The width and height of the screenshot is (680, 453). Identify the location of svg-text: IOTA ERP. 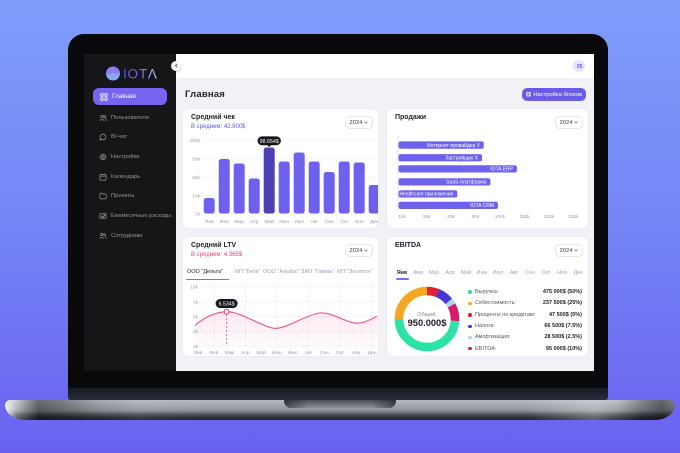
(501, 170).